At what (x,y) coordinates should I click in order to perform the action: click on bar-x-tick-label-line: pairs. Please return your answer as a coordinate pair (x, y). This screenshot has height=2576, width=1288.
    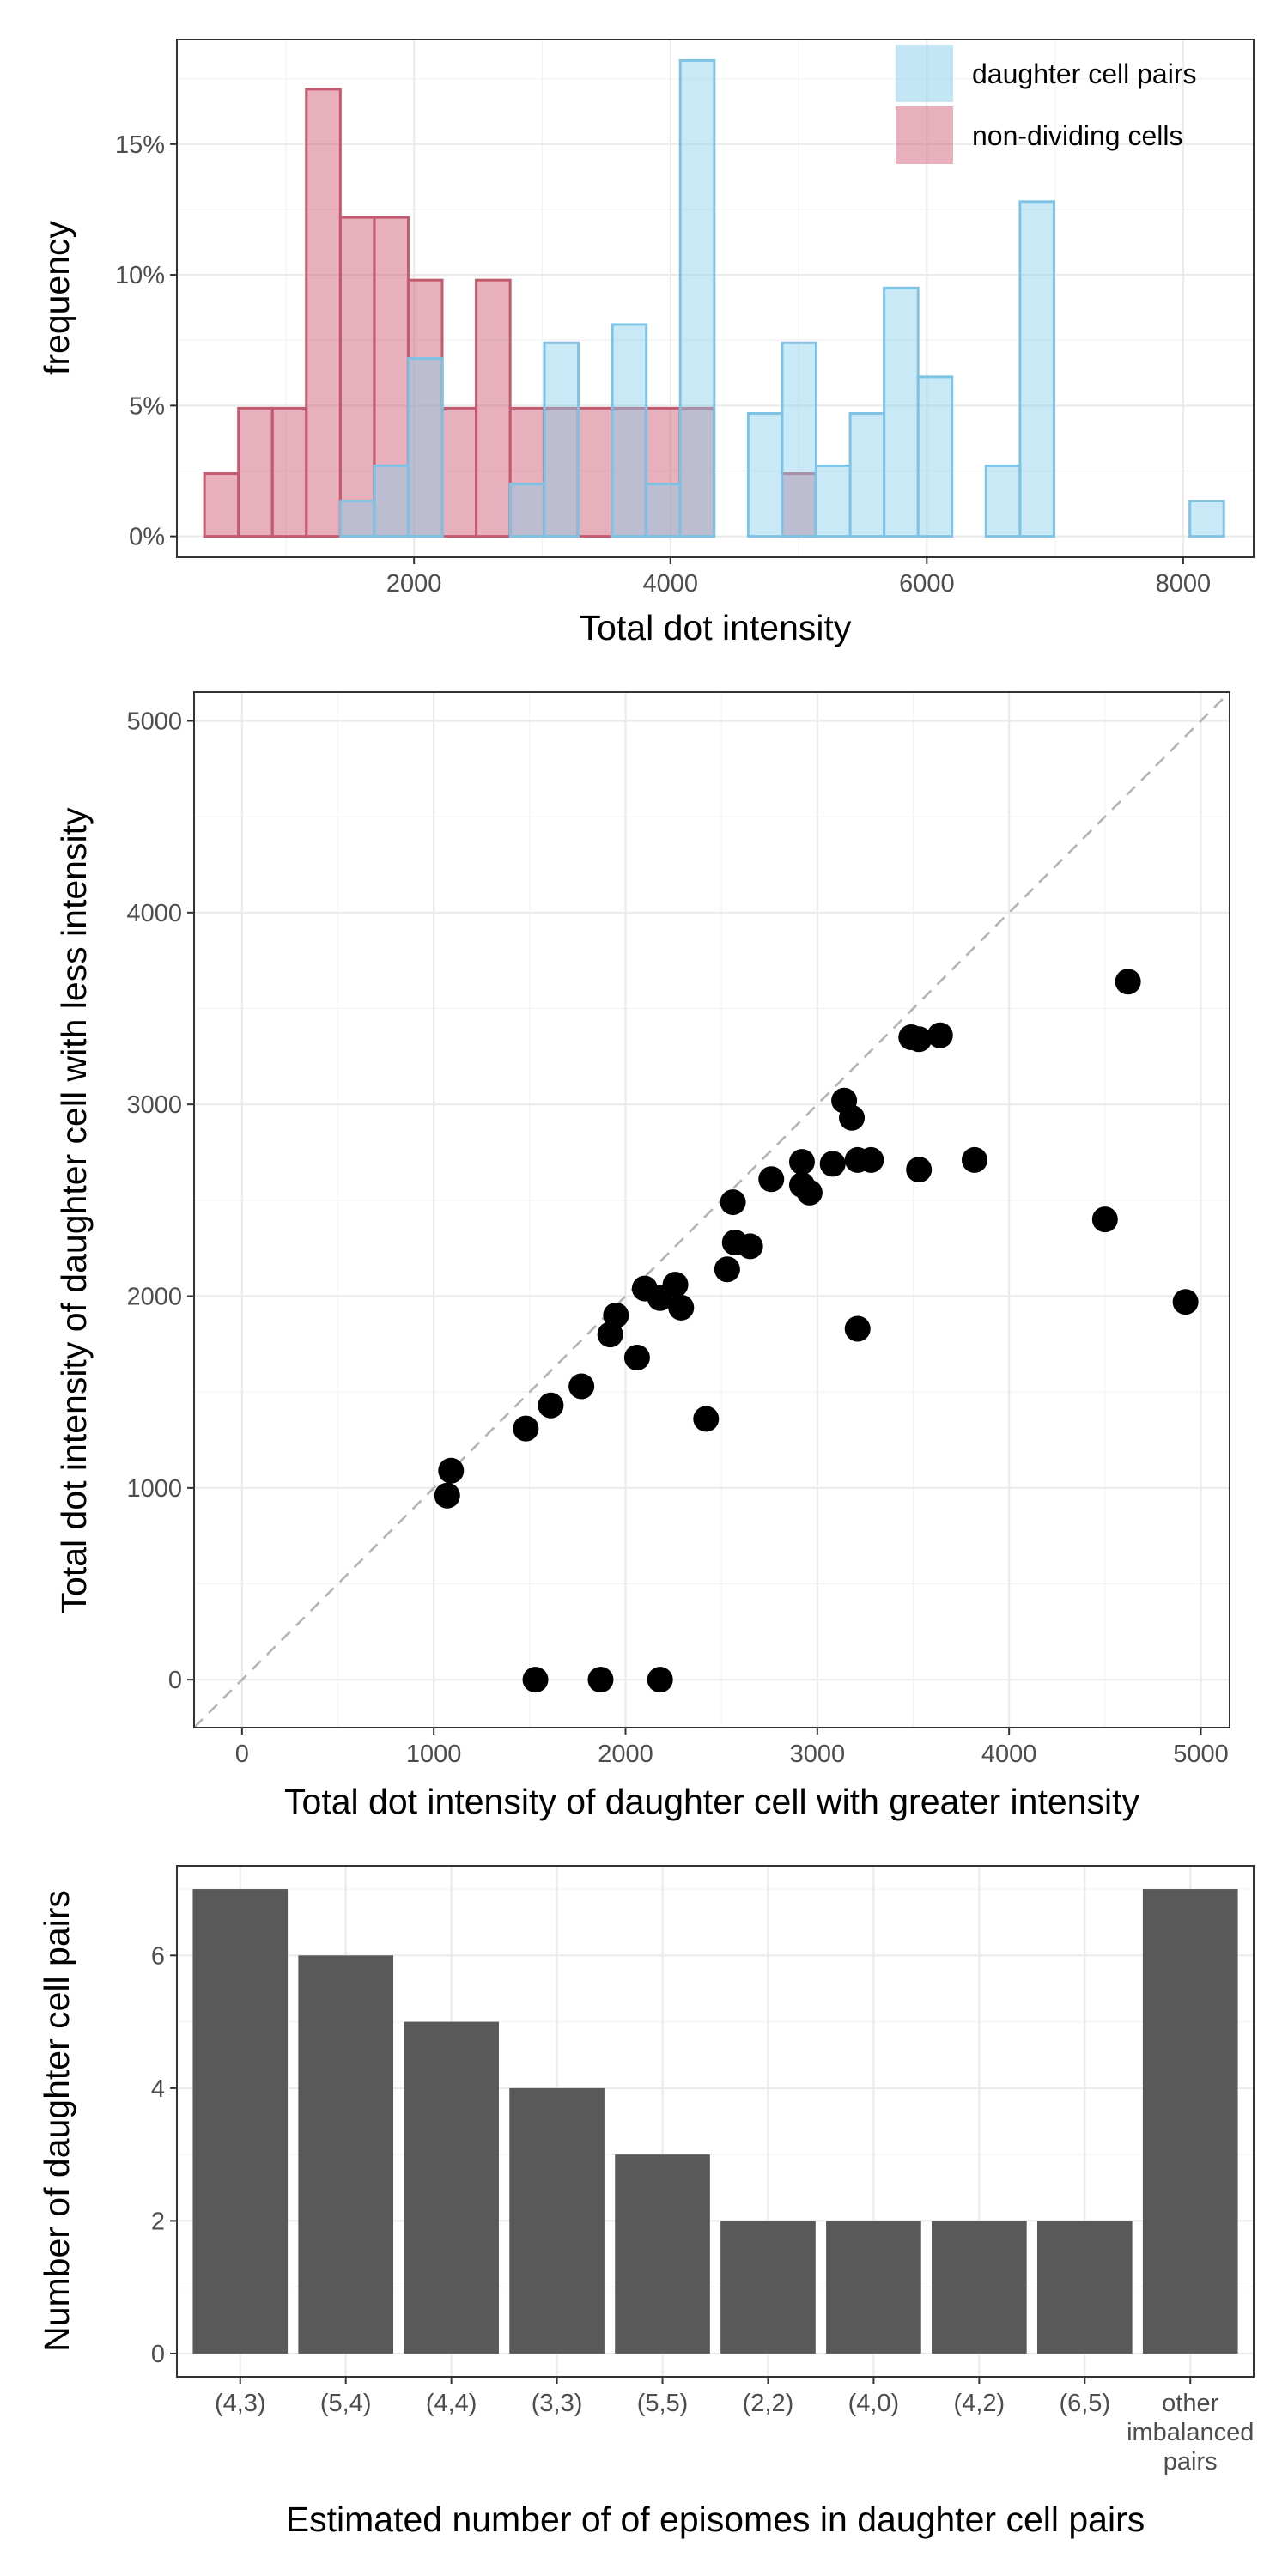
    Looking at the image, I should click on (1191, 2462).